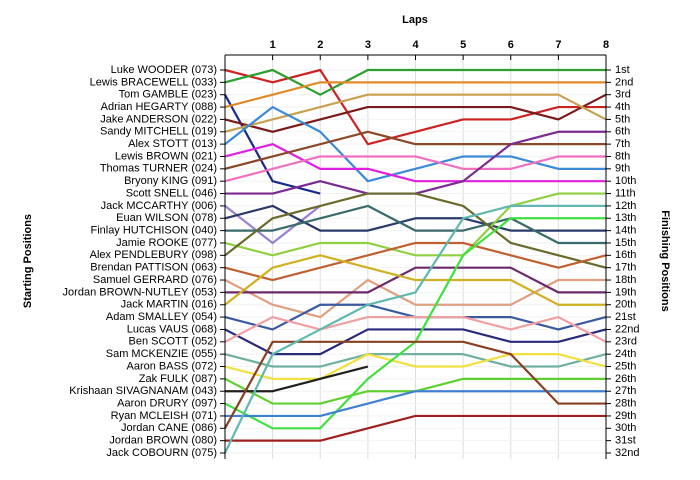 Image resolution: width=700 pixels, height=480 pixels. What do you see at coordinates (622, 70) in the screenshot?
I see `y2-tick-label: 1st` at bounding box center [622, 70].